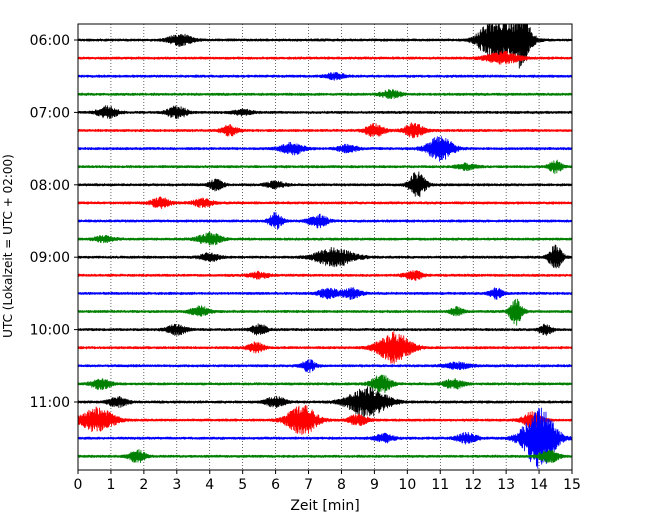 This screenshot has height=520, width=650. What do you see at coordinates (341, 485) in the screenshot?
I see `x-tick-label-8: 8` at bounding box center [341, 485].